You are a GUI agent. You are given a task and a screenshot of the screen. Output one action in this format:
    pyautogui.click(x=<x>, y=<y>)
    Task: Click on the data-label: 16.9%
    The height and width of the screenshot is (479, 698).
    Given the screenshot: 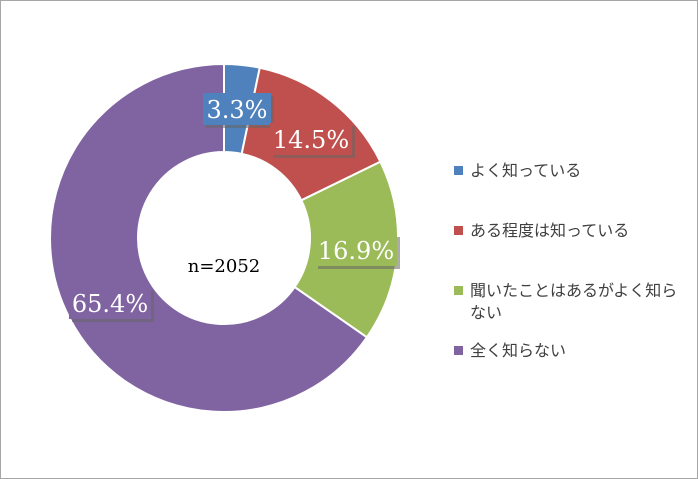 What is the action you would take?
    pyautogui.click(x=357, y=251)
    